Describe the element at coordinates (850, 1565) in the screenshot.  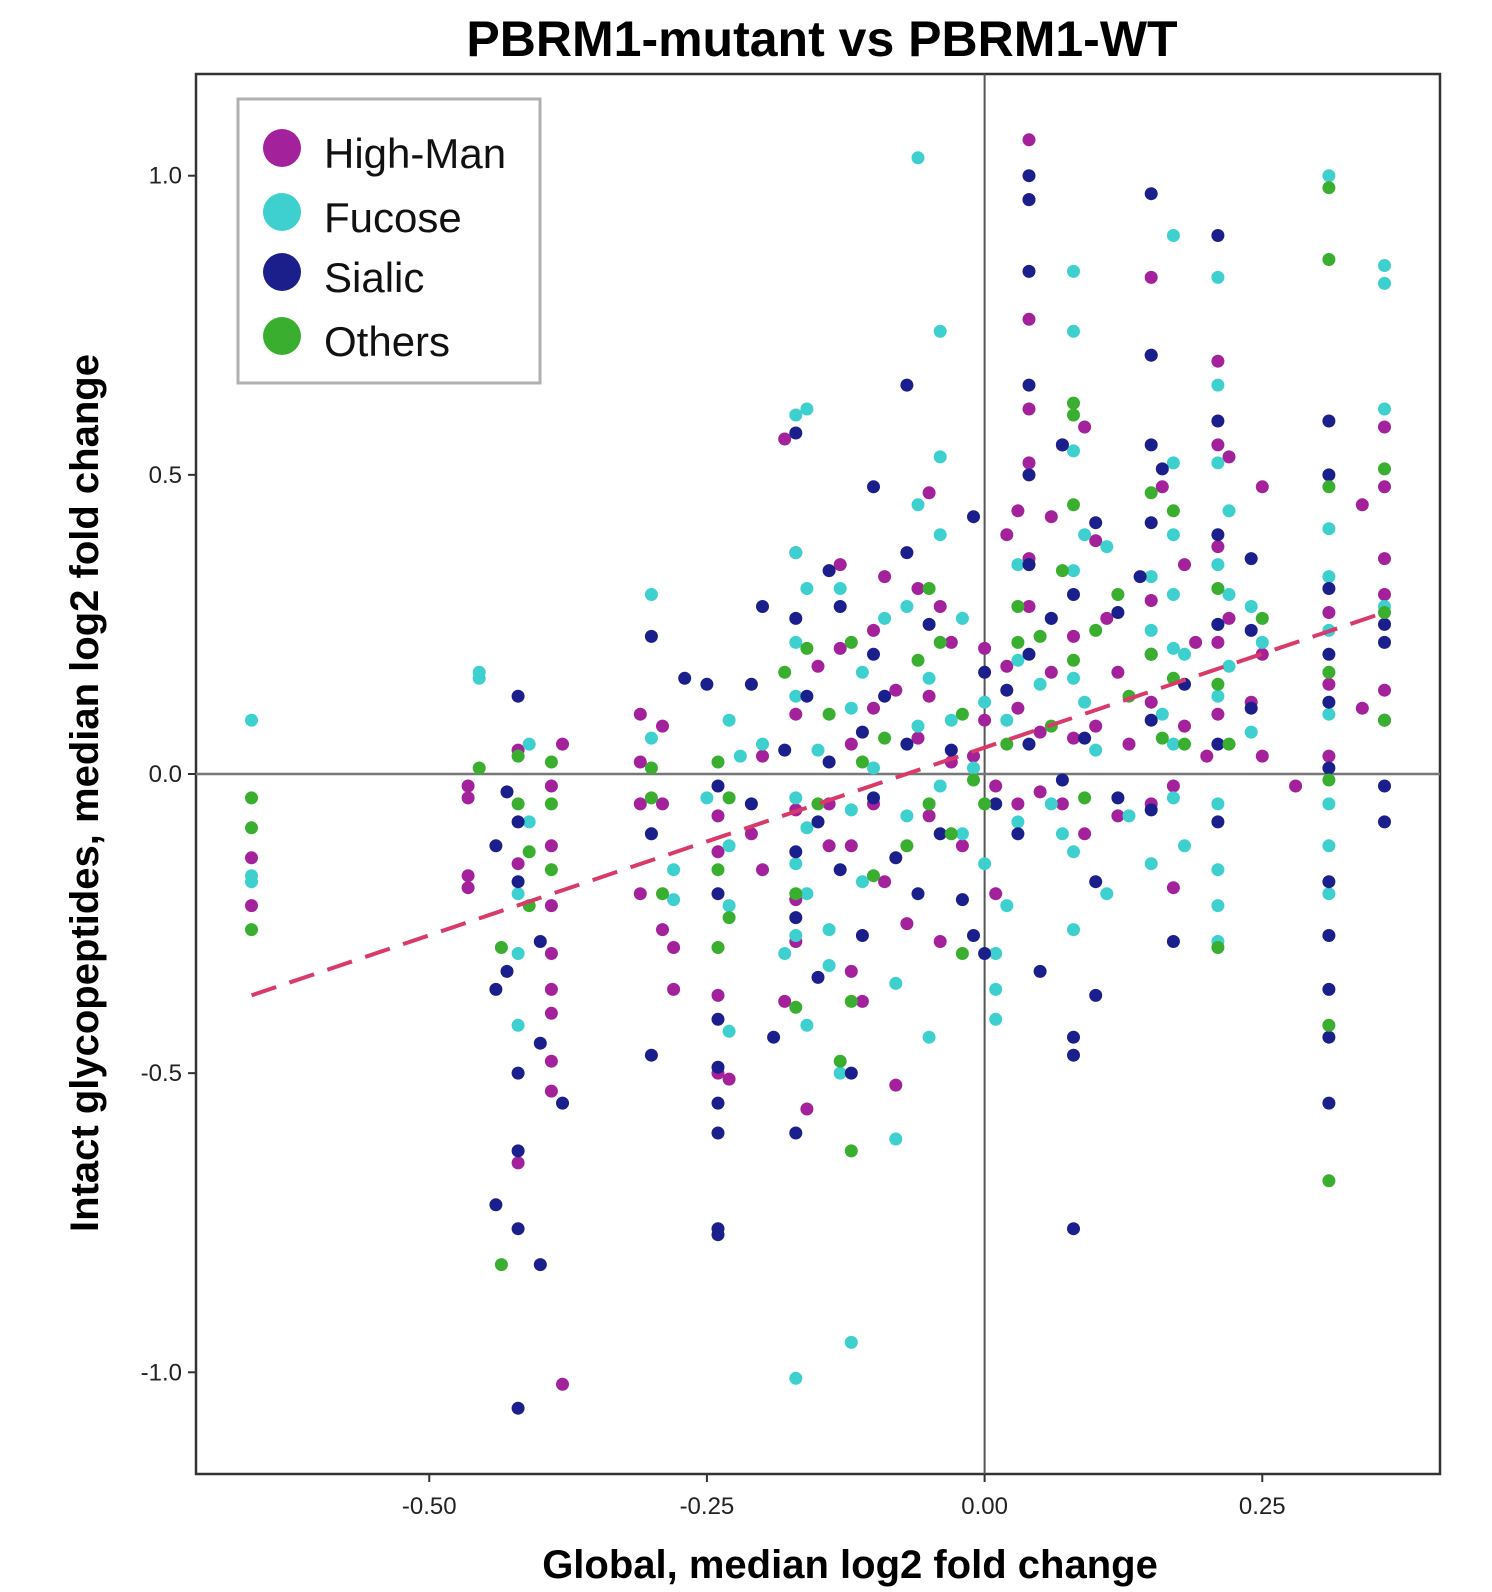
I see `x-axis-title: Global, median log2 fold change` at that location.